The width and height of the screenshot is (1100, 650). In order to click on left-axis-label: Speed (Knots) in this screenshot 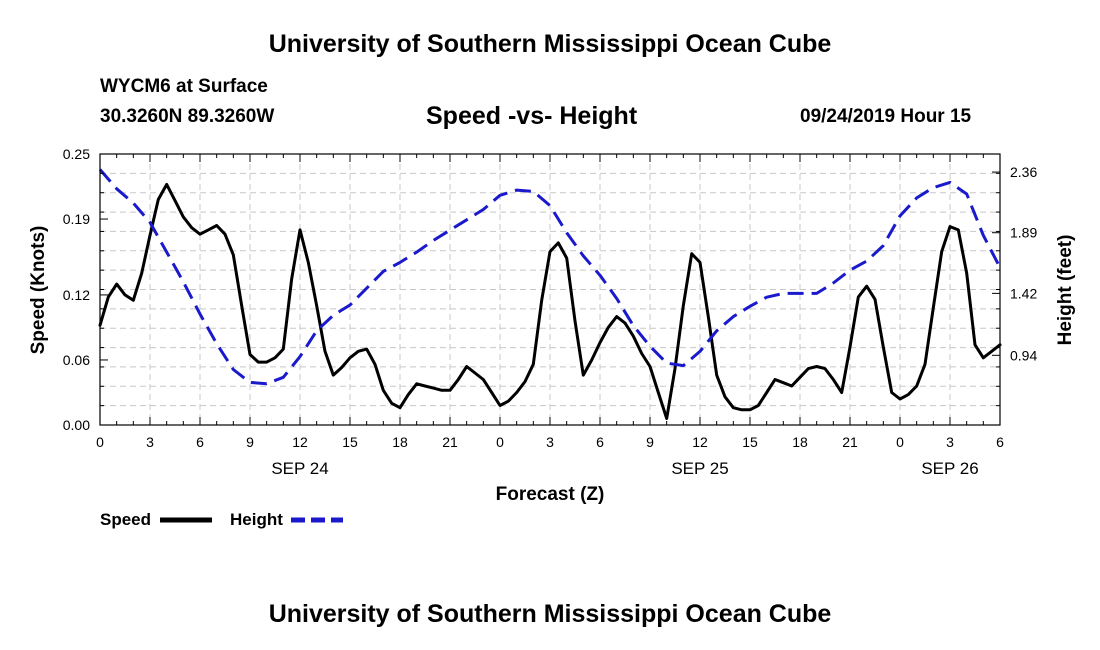, I will do `click(38, 290)`.